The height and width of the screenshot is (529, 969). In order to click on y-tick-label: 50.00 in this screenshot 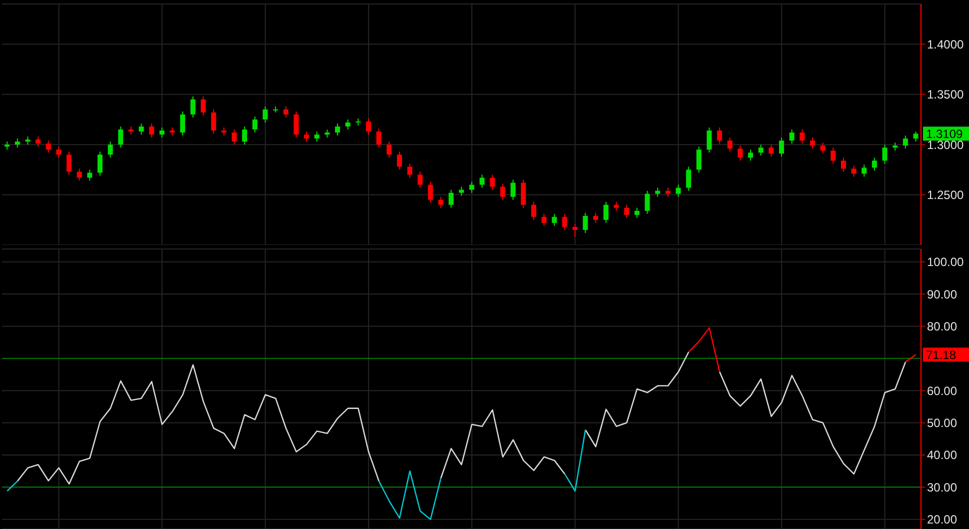, I will do `click(942, 423)`.